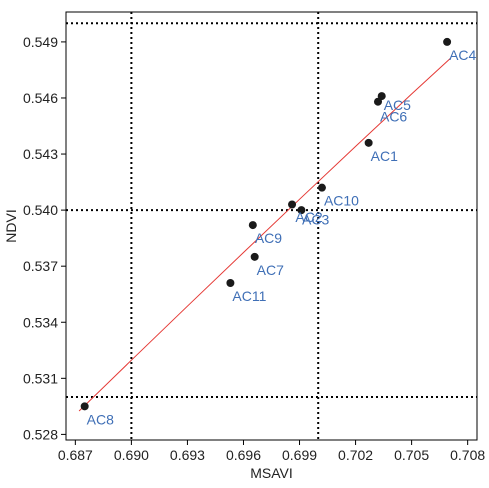 Image resolution: width=489 pixels, height=488 pixels. Describe the element at coordinates (100, 419) in the screenshot. I see `point-label: AC8` at that location.